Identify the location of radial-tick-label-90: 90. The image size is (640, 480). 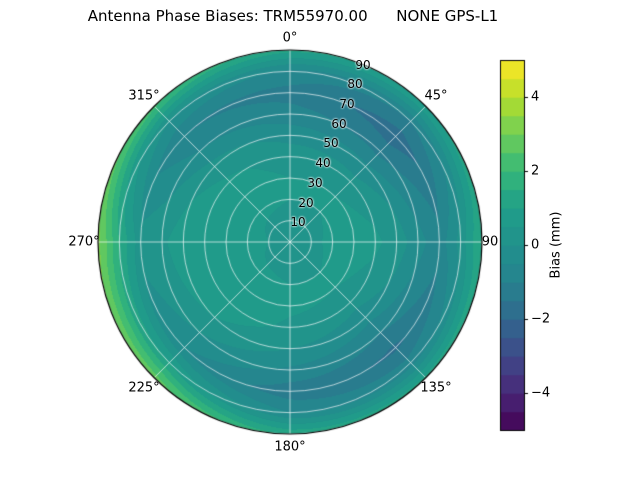
(363, 65).